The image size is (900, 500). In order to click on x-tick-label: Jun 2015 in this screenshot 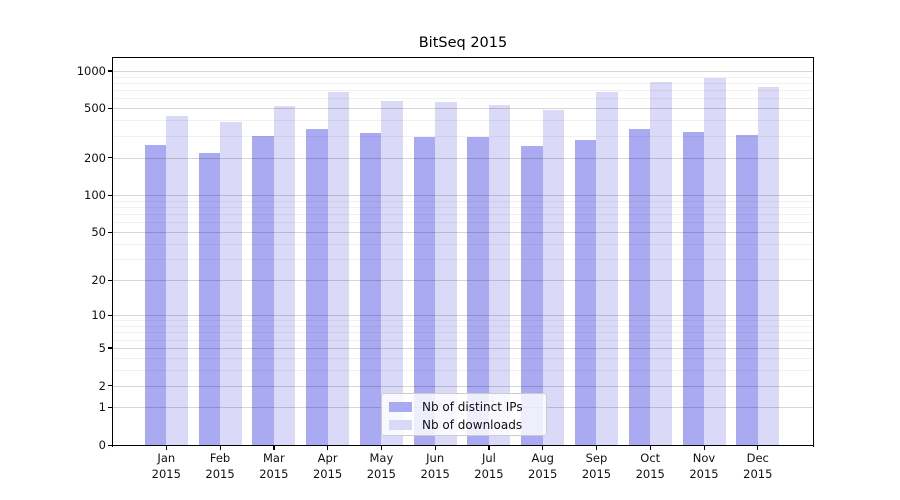, I will do `click(435, 466)`.